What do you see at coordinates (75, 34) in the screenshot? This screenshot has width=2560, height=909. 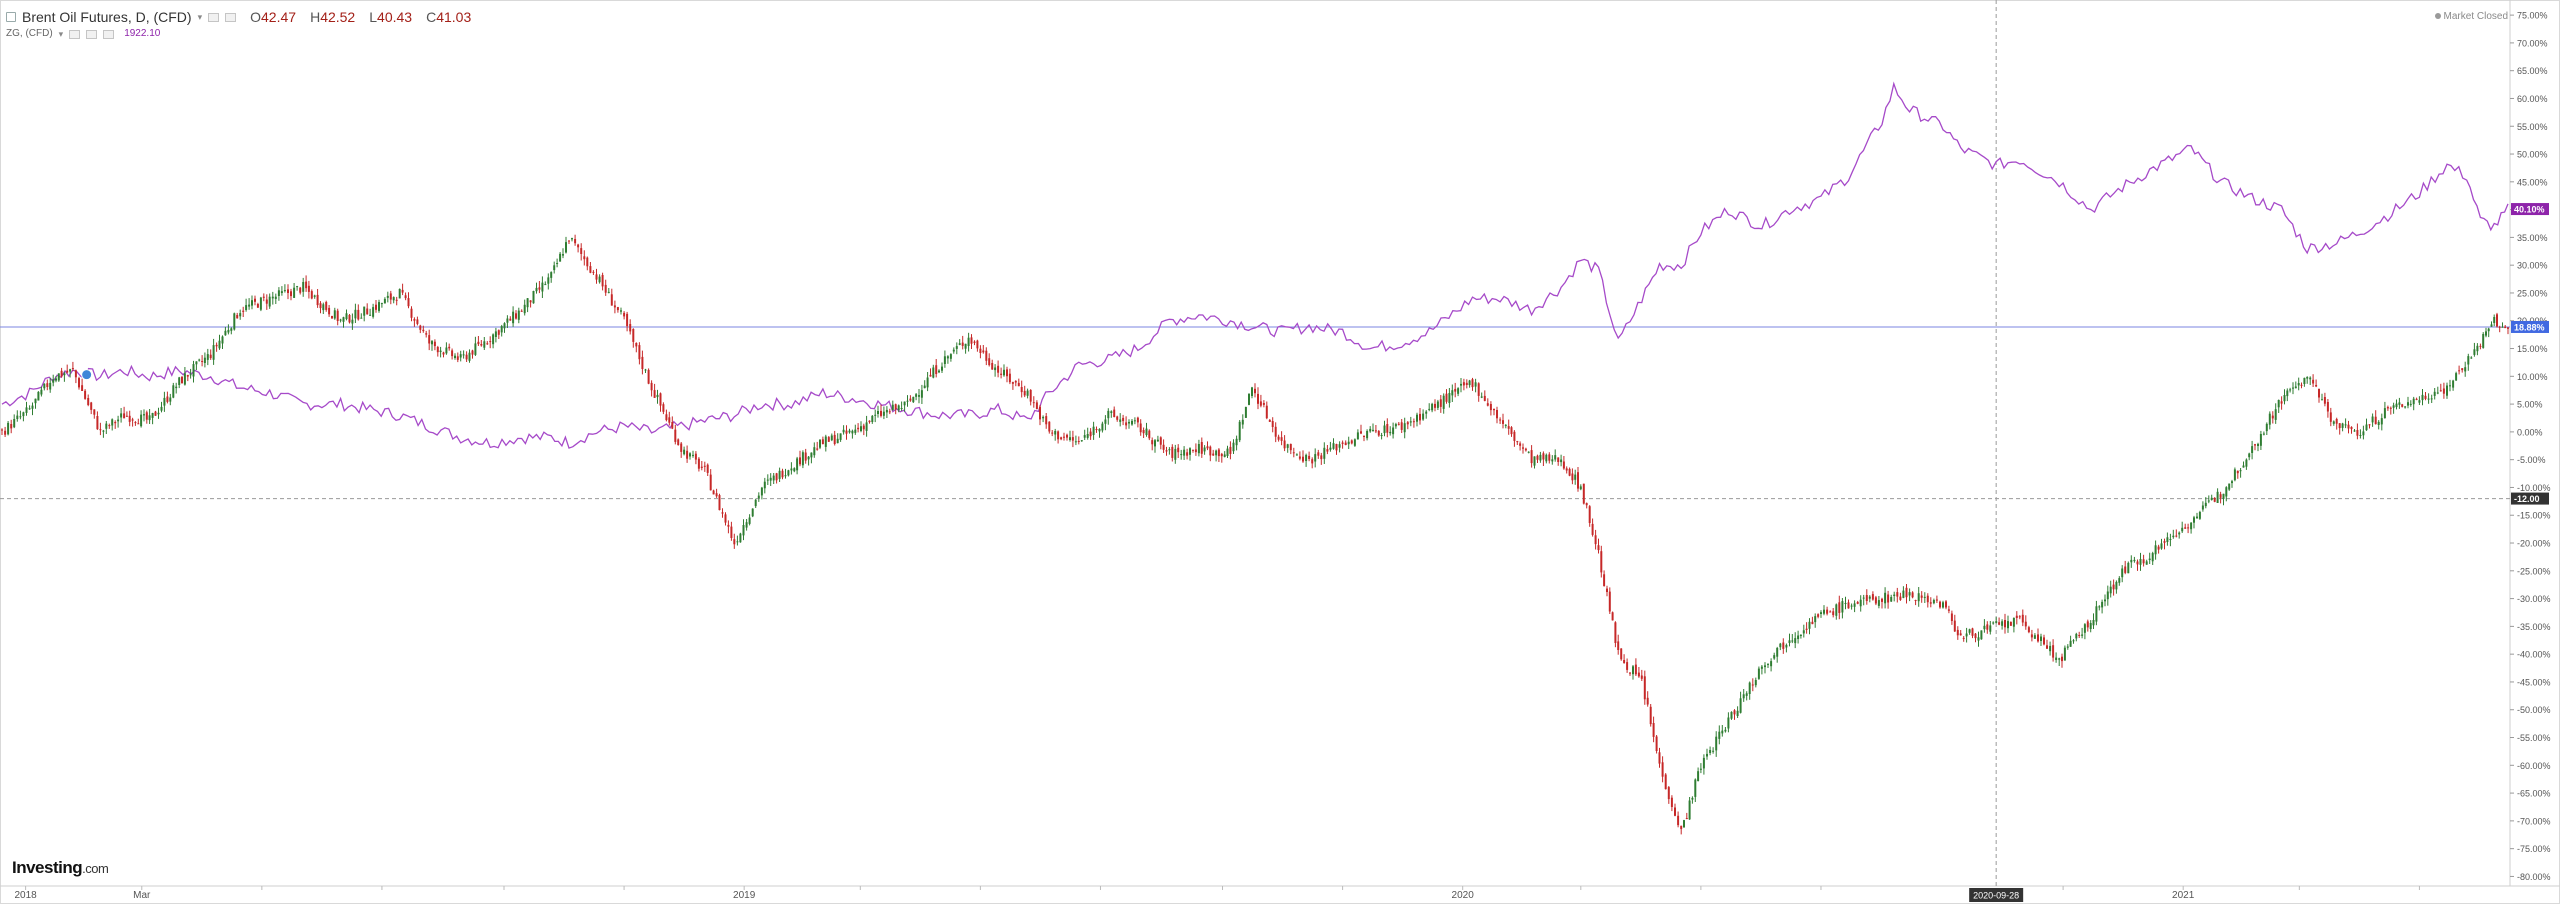 I see `eye-icon` at bounding box center [75, 34].